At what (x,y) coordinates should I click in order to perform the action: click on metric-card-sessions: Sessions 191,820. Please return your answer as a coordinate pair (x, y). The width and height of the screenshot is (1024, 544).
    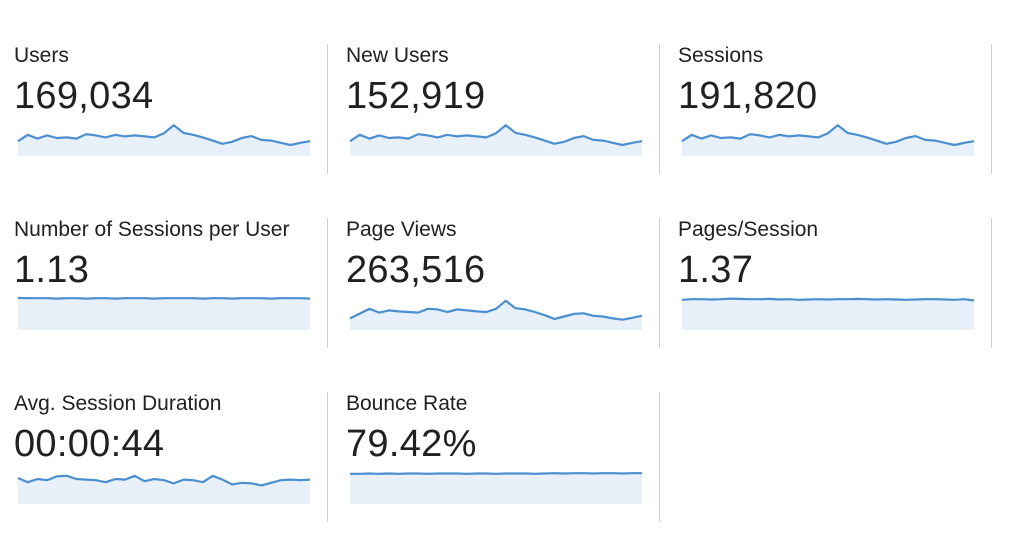
    Looking at the image, I should click on (824, 107).